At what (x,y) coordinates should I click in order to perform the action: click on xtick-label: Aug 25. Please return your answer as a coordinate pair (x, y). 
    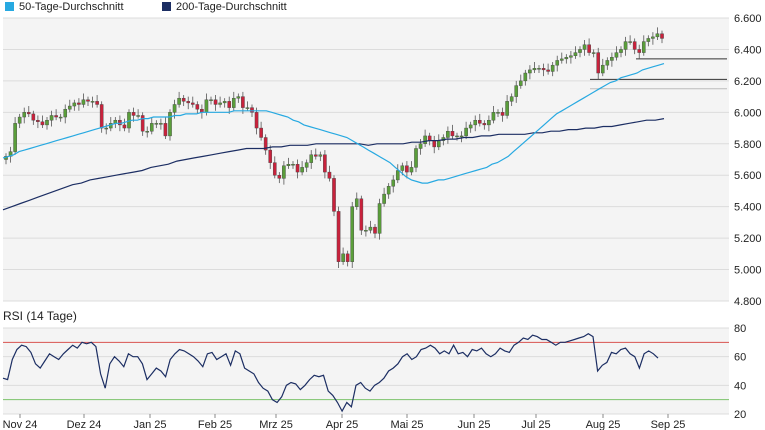
    Looking at the image, I should click on (603, 424).